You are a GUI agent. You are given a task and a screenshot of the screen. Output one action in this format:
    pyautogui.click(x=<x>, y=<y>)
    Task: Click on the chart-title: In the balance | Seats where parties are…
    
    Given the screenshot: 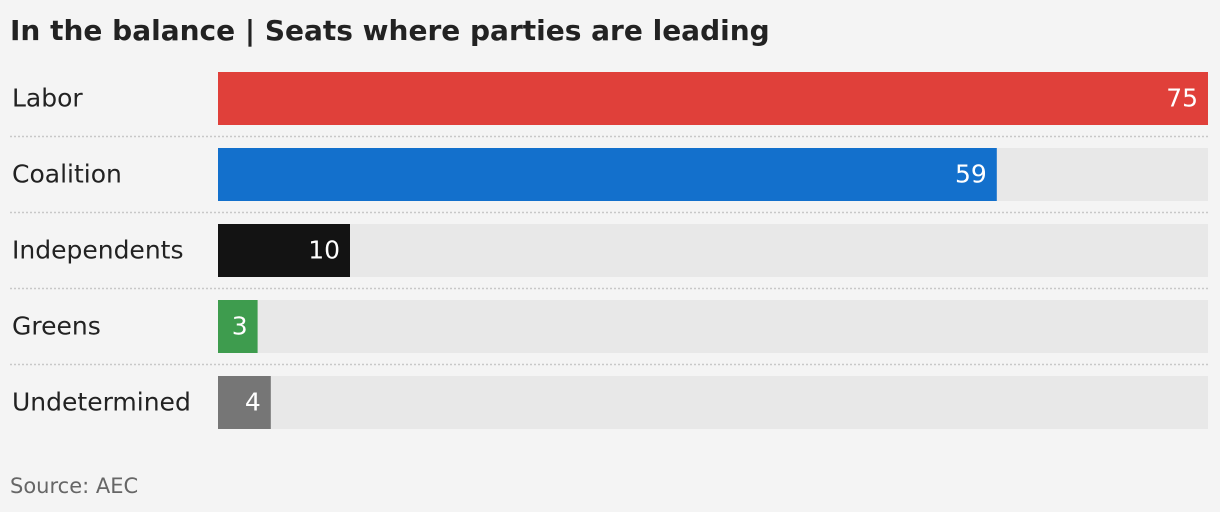 What is the action you would take?
    pyautogui.click(x=390, y=30)
    